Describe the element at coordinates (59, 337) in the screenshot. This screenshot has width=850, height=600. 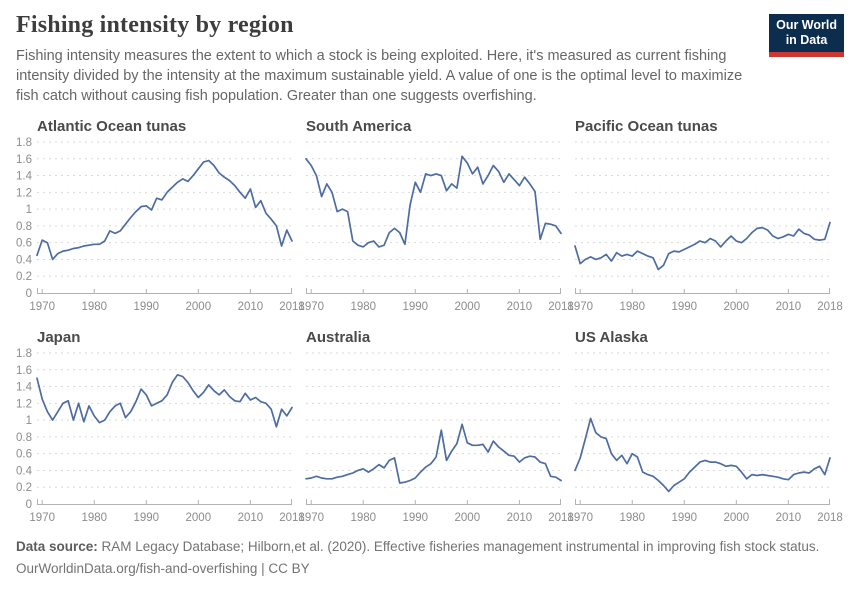
I see `chart-title: Japan` at that location.